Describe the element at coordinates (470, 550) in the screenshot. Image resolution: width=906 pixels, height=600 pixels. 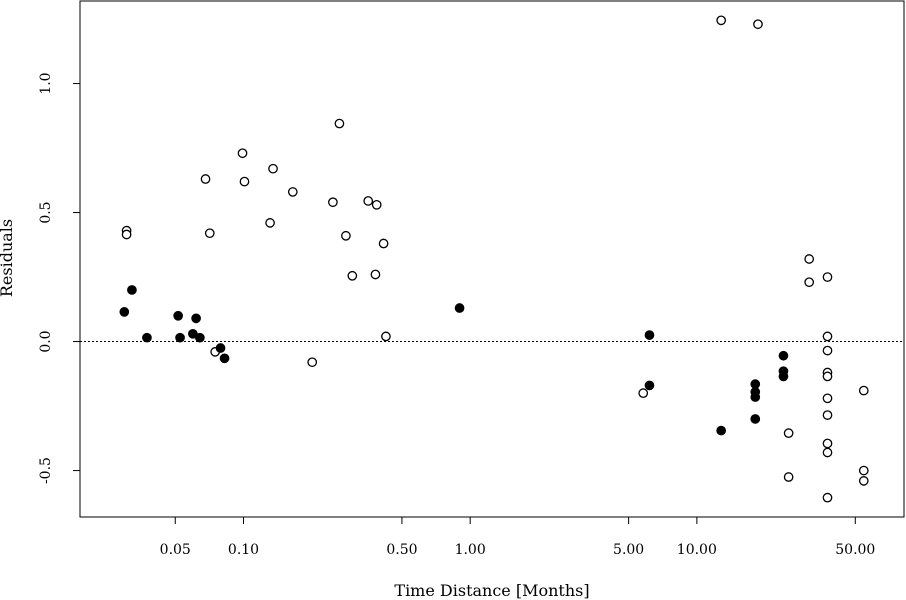
I see `x-tick-label: 1.00` at that location.